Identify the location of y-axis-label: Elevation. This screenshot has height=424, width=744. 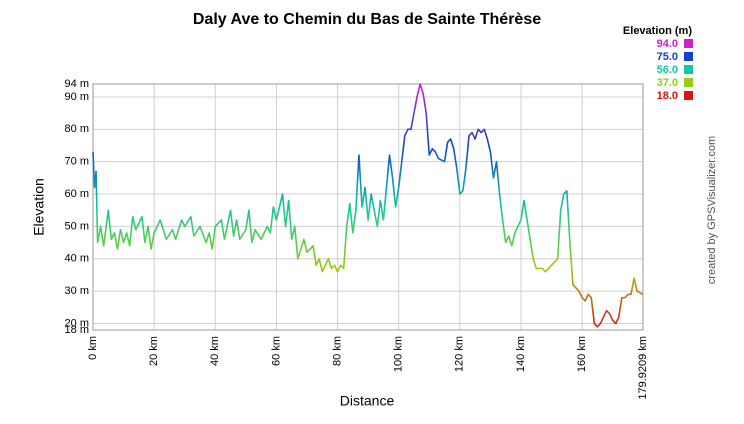
(39, 207).